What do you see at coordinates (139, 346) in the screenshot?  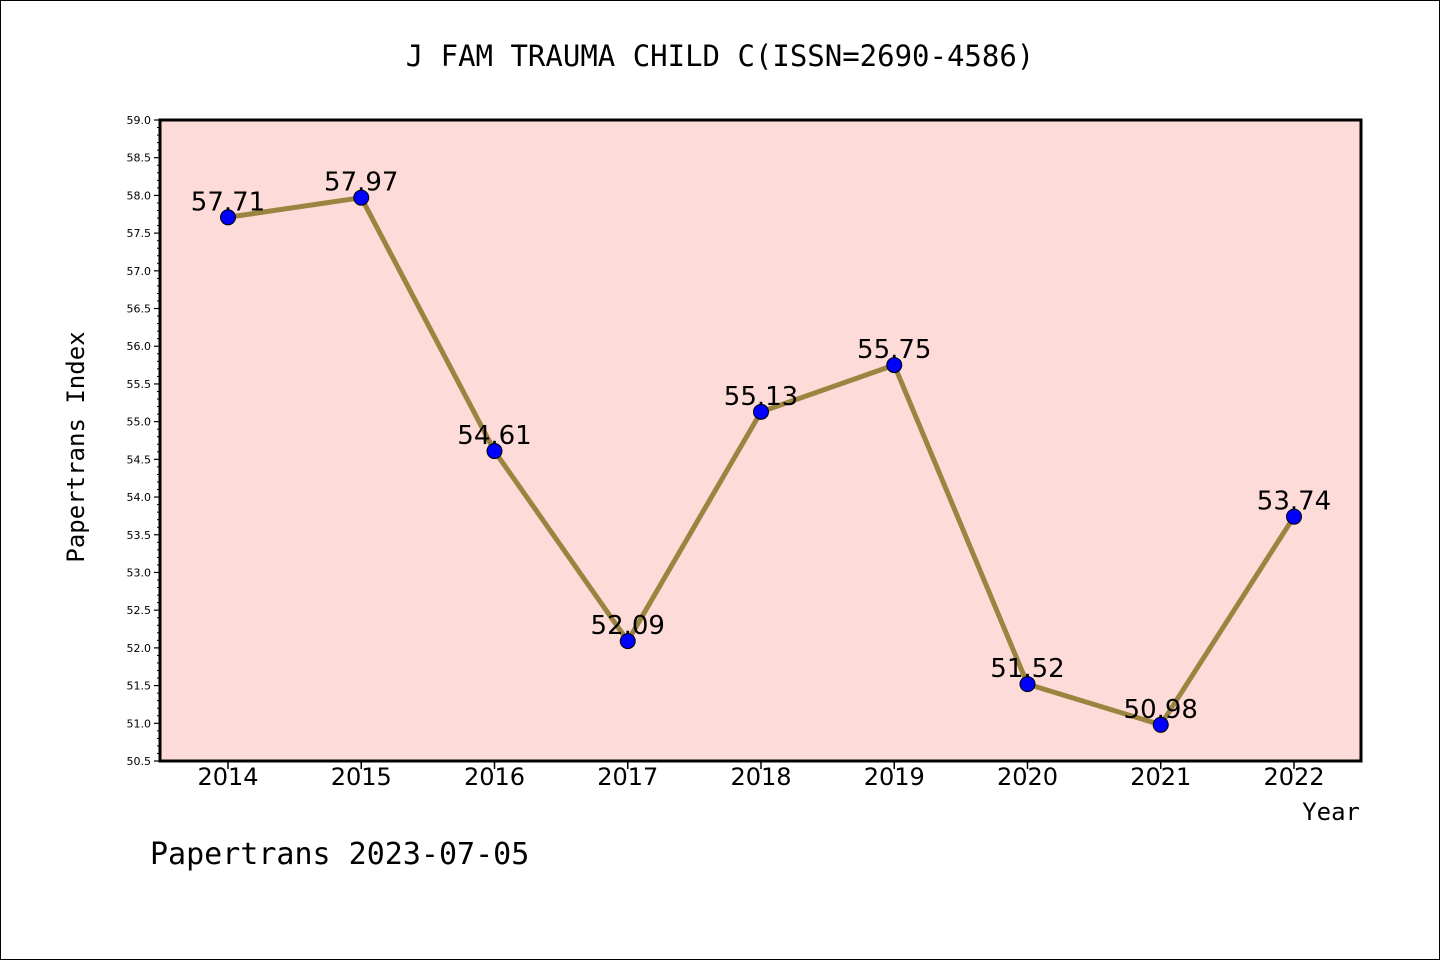 I see `y-tick-label: 56.0` at bounding box center [139, 346].